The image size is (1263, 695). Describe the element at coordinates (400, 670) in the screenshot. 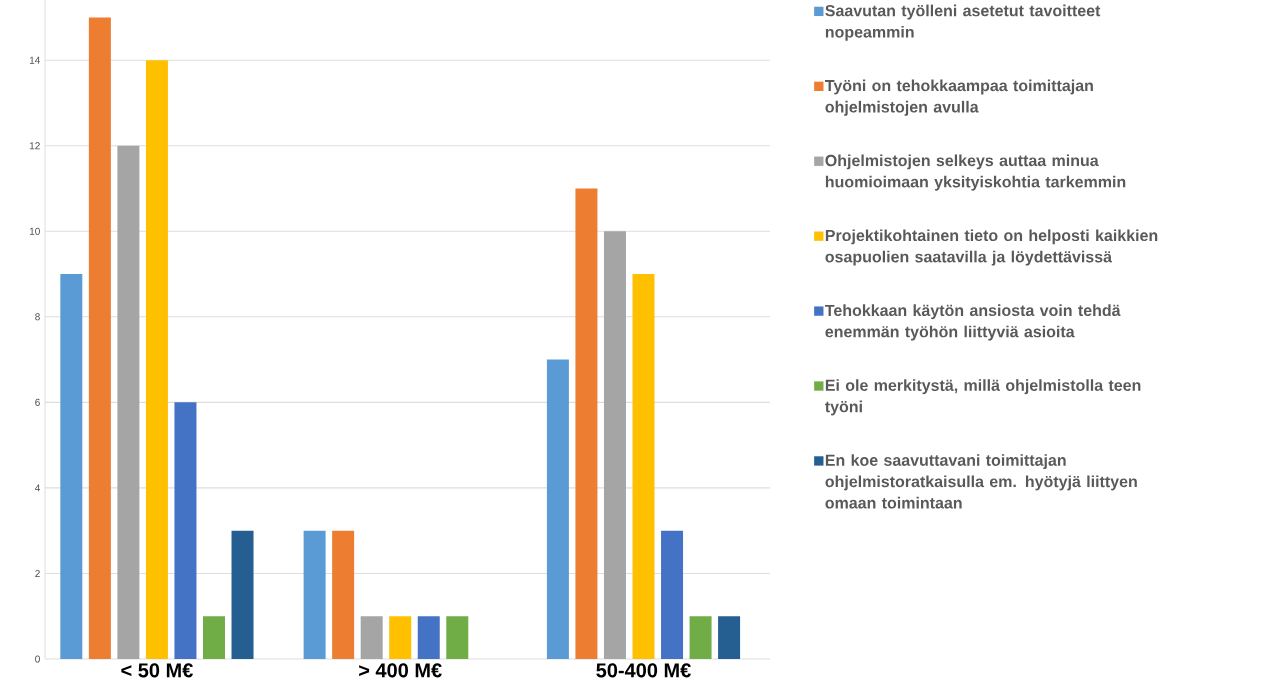

I see `x-tick-label: > 400 M€` at that location.